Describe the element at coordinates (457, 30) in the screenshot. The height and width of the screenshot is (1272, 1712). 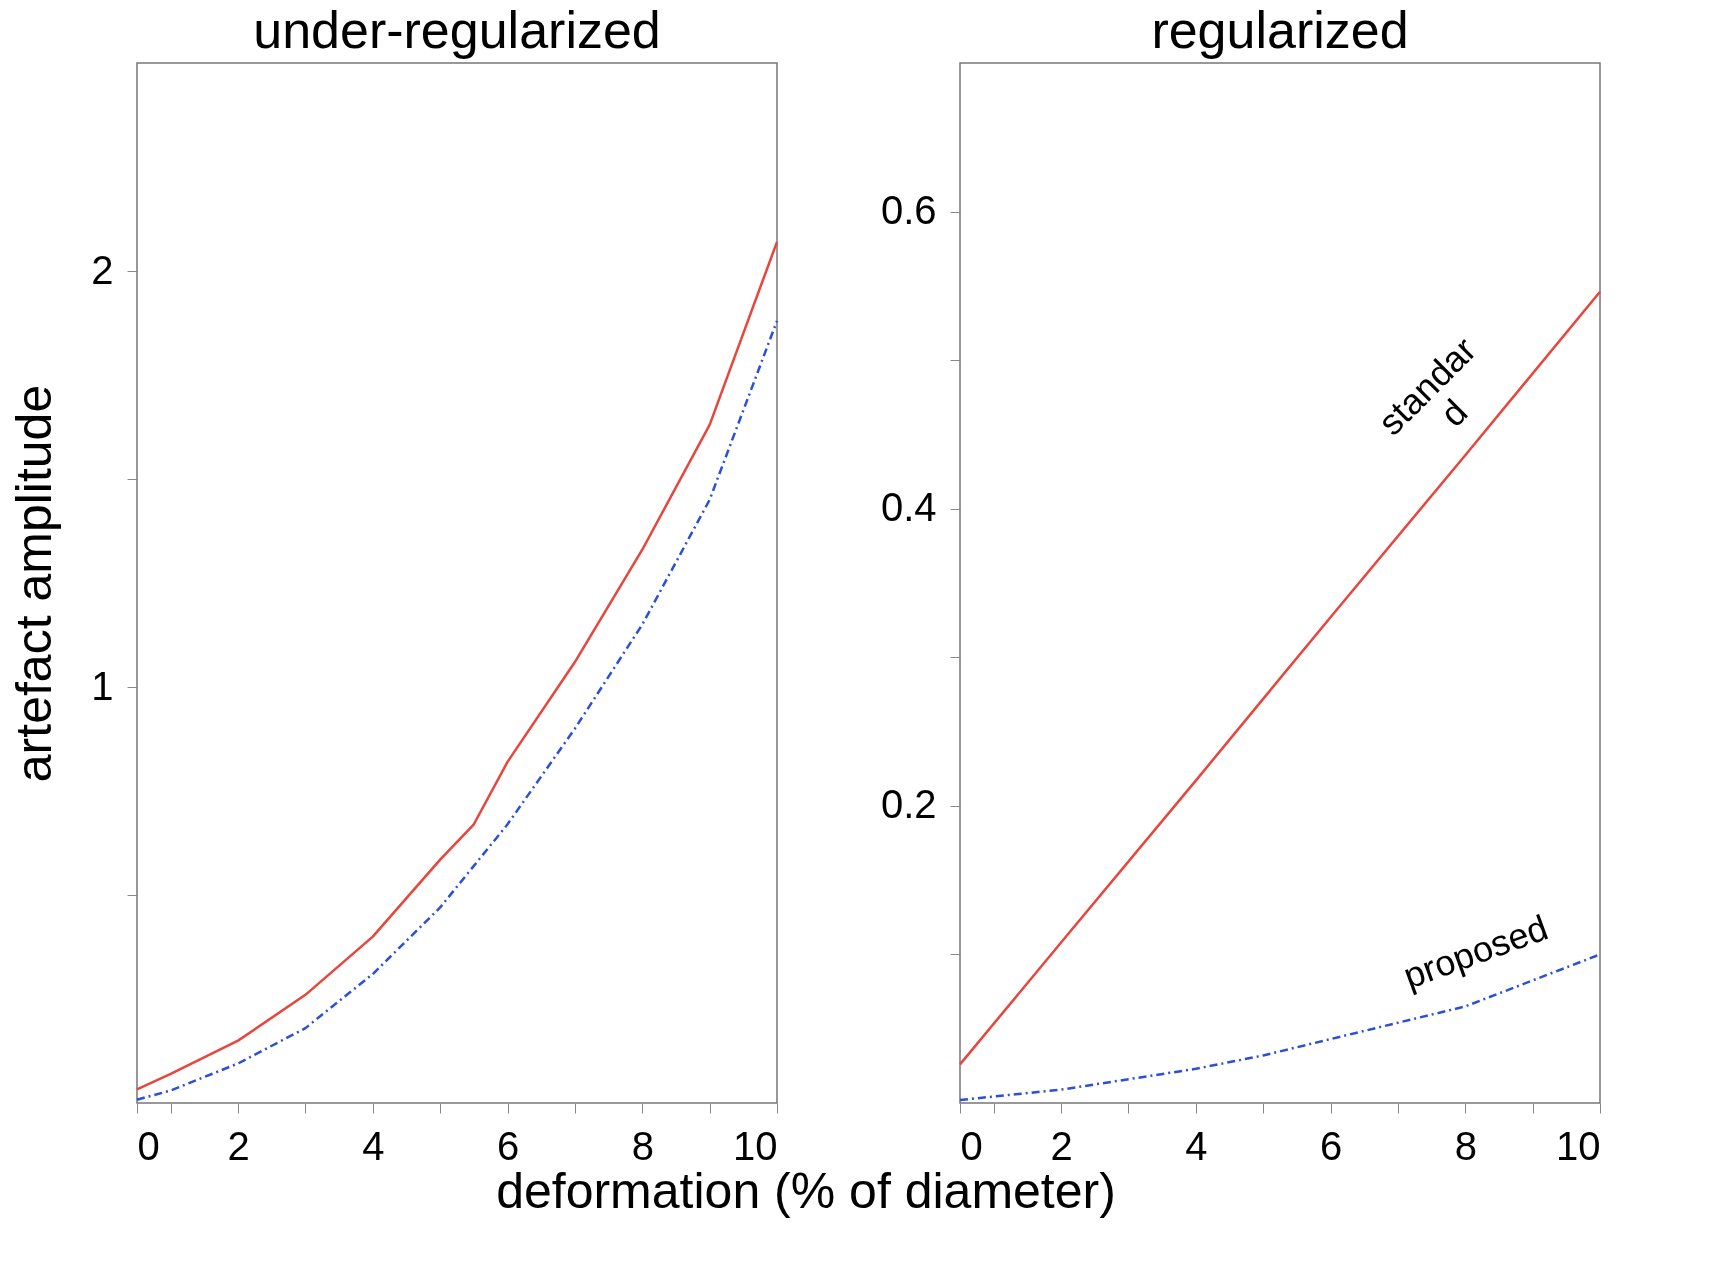
I see `chart-title: under-regularized` at that location.